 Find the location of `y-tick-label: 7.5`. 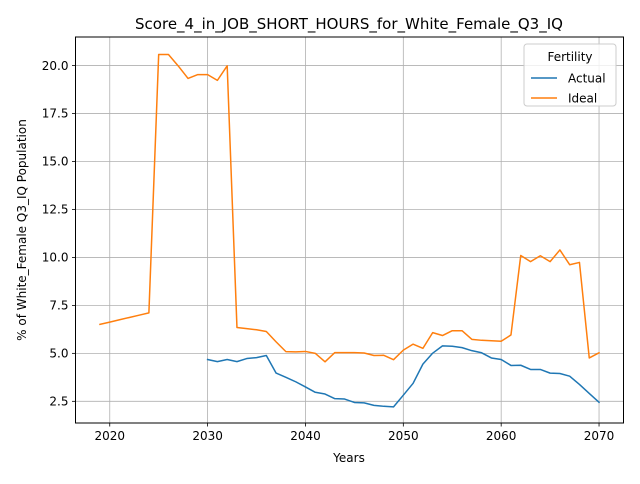

y-tick-label: 7.5 is located at coordinates (58, 306).